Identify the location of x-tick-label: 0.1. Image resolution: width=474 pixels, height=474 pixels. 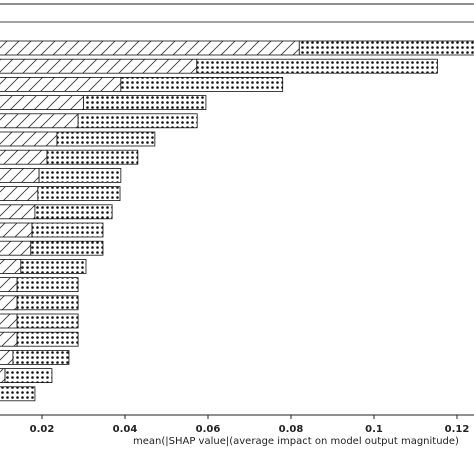
(374, 429).